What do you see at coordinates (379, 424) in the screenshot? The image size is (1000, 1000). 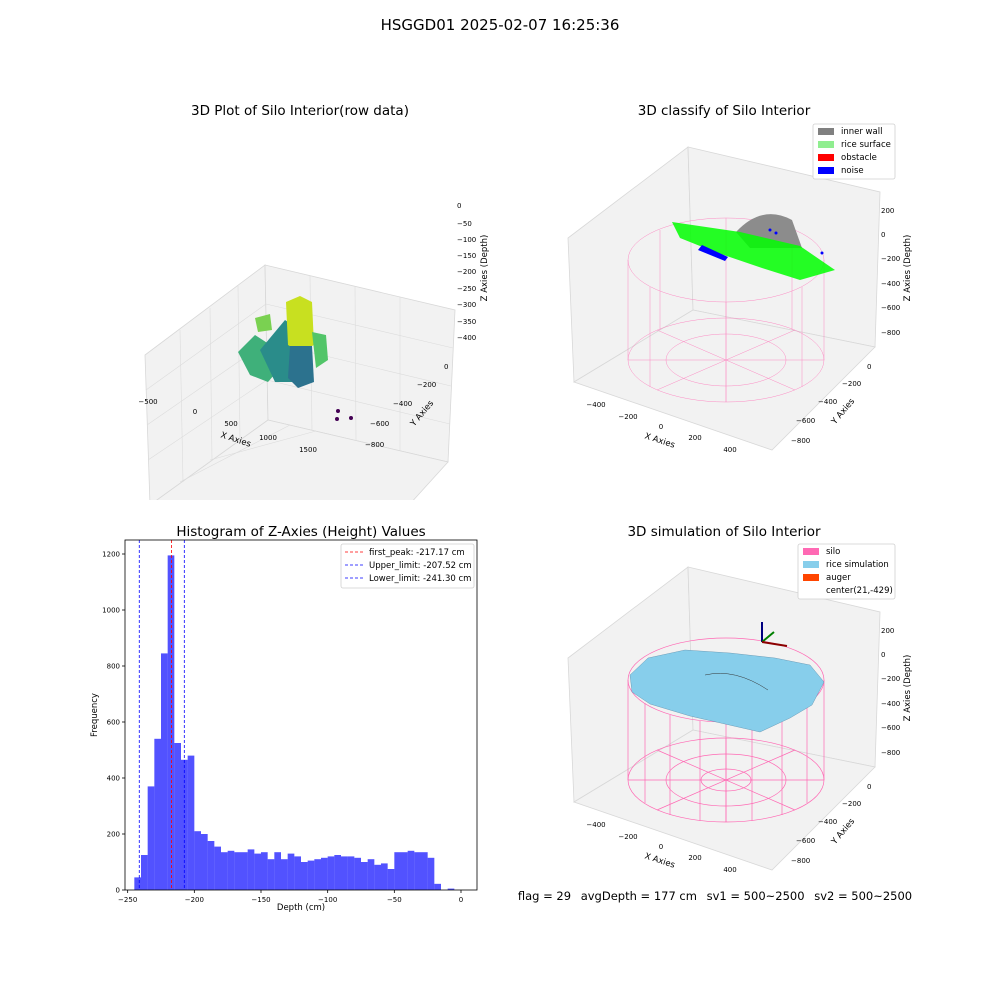 I see `raw-y-tick: −600` at bounding box center [379, 424].